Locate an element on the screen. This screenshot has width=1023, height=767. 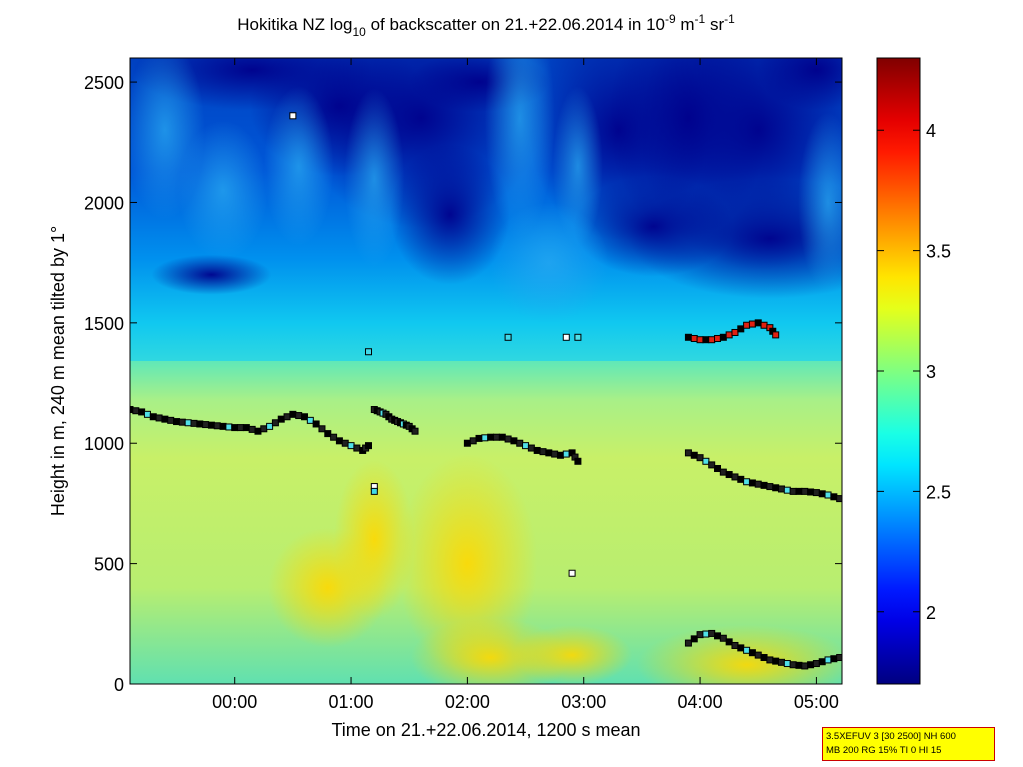
colorbar-tick-label: 4 is located at coordinates (931, 131).